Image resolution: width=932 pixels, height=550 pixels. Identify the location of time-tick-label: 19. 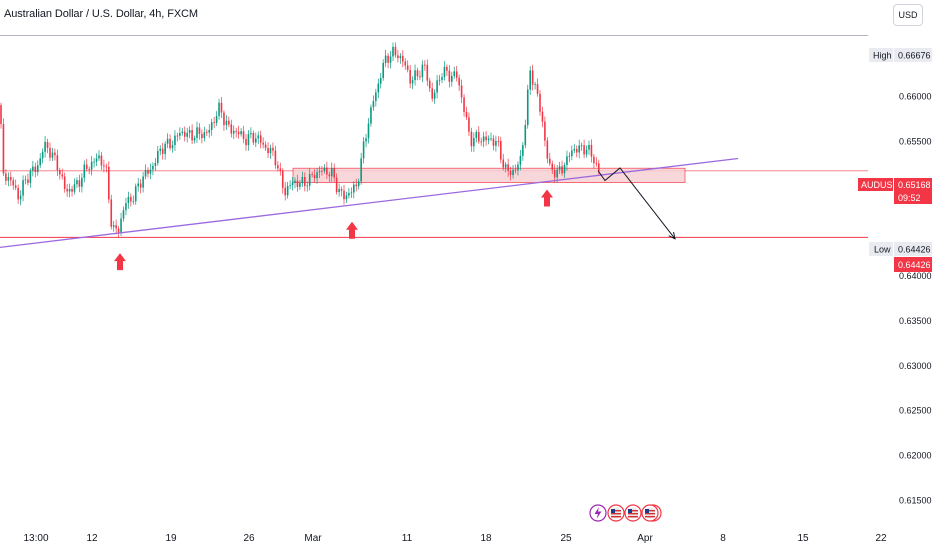
(171, 538).